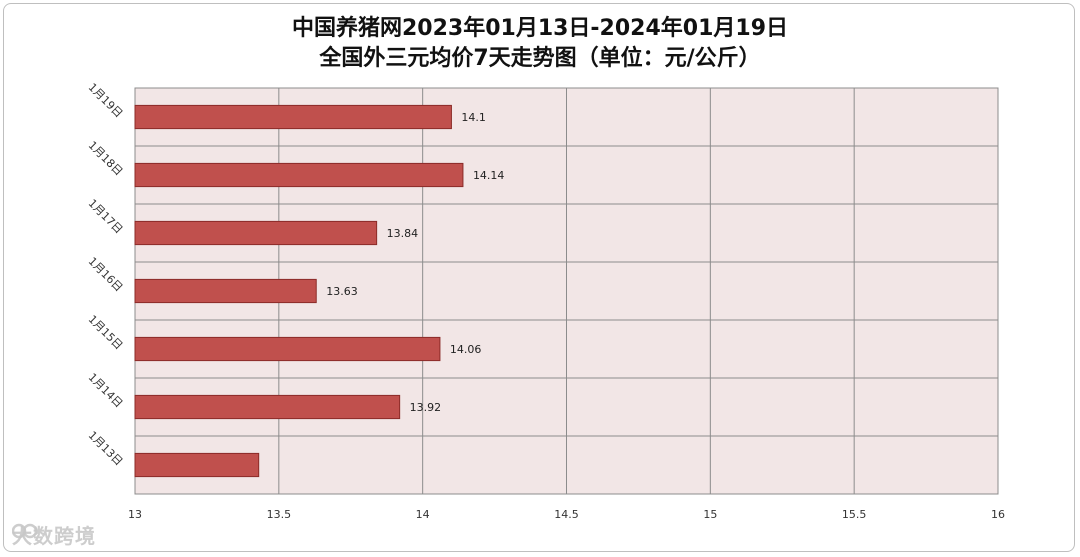 The width and height of the screenshot is (1080, 557). What do you see at coordinates (106, 275) in the screenshot?
I see `y-category-label: 1月16日` at bounding box center [106, 275].